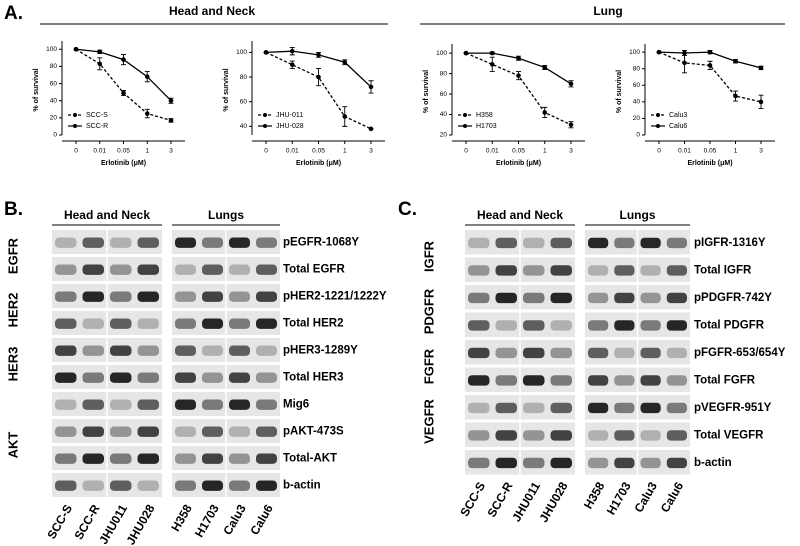  What do you see at coordinates (484, 115) in the screenshot?
I see `legend-label: H358` at bounding box center [484, 115].